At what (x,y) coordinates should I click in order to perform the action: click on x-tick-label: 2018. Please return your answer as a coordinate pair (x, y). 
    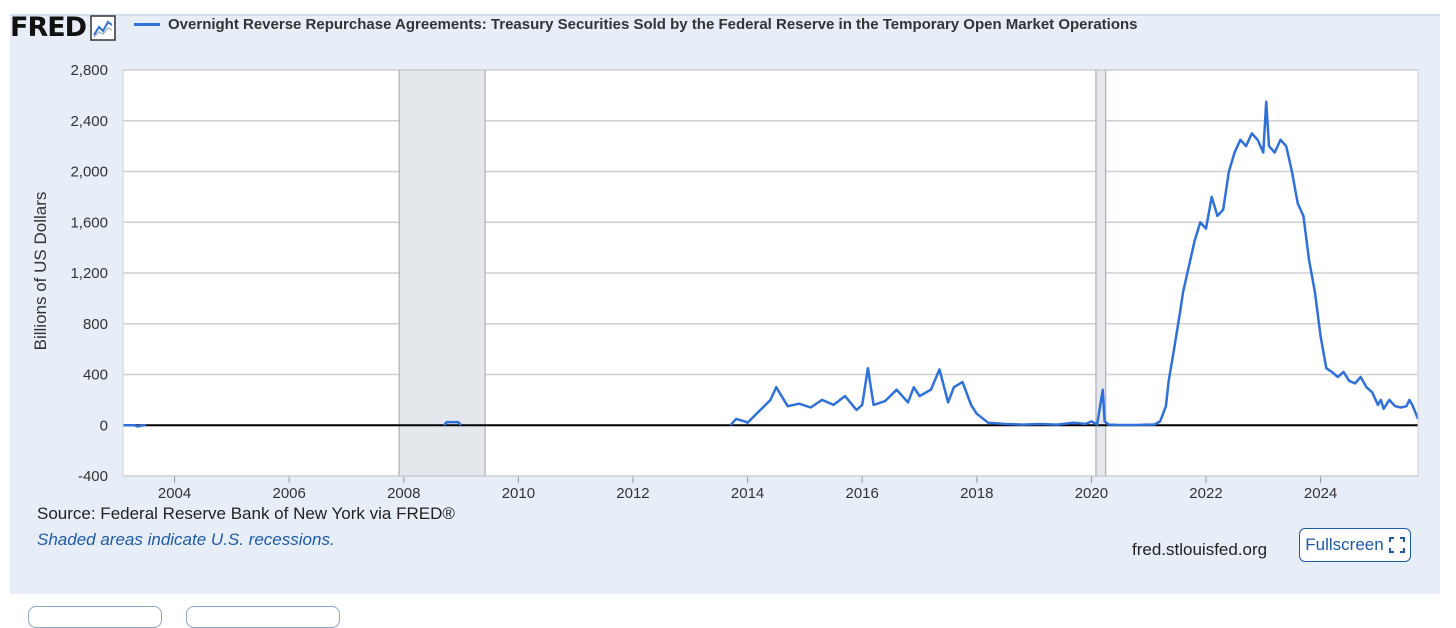
    Looking at the image, I should click on (976, 493).